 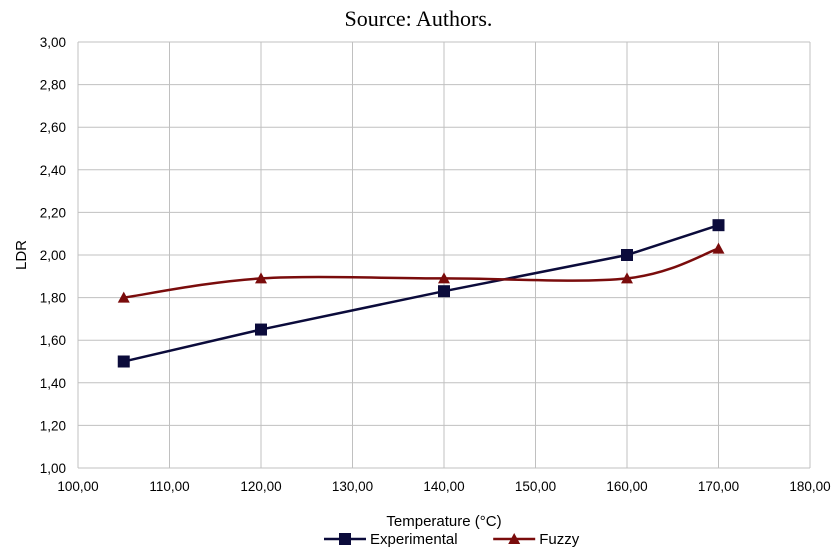 What do you see at coordinates (53, 170) in the screenshot?
I see `y-tick-label: 2,40` at bounding box center [53, 170].